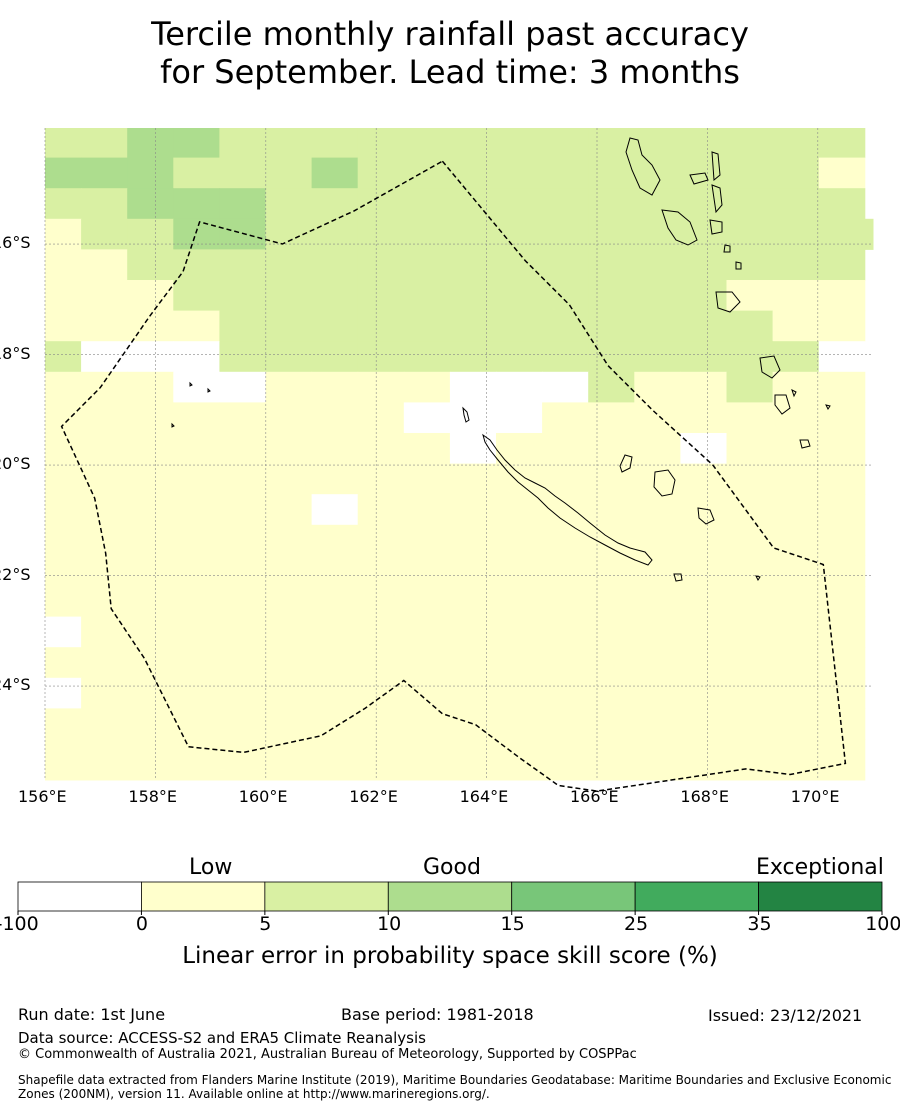  Describe the element at coordinates (466, 414) in the screenshot. I see `belep-islands-coastline` at that location.